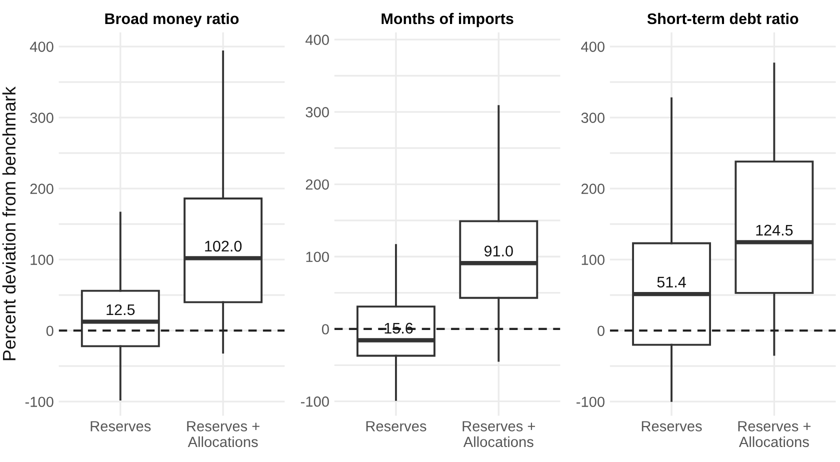 The height and width of the screenshot is (462, 840). Describe the element at coordinates (722, 18) in the screenshot. I see `chart-title: Short-term debt ratio` at that location.